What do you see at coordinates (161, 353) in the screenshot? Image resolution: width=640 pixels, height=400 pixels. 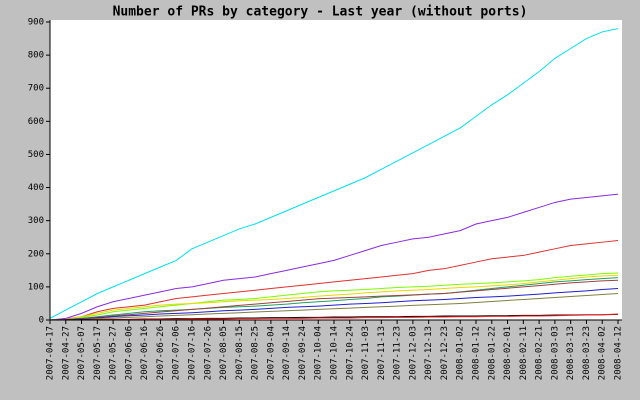 I see `x-tick-label: 2007-06-26` at bounding box center [161, 353].